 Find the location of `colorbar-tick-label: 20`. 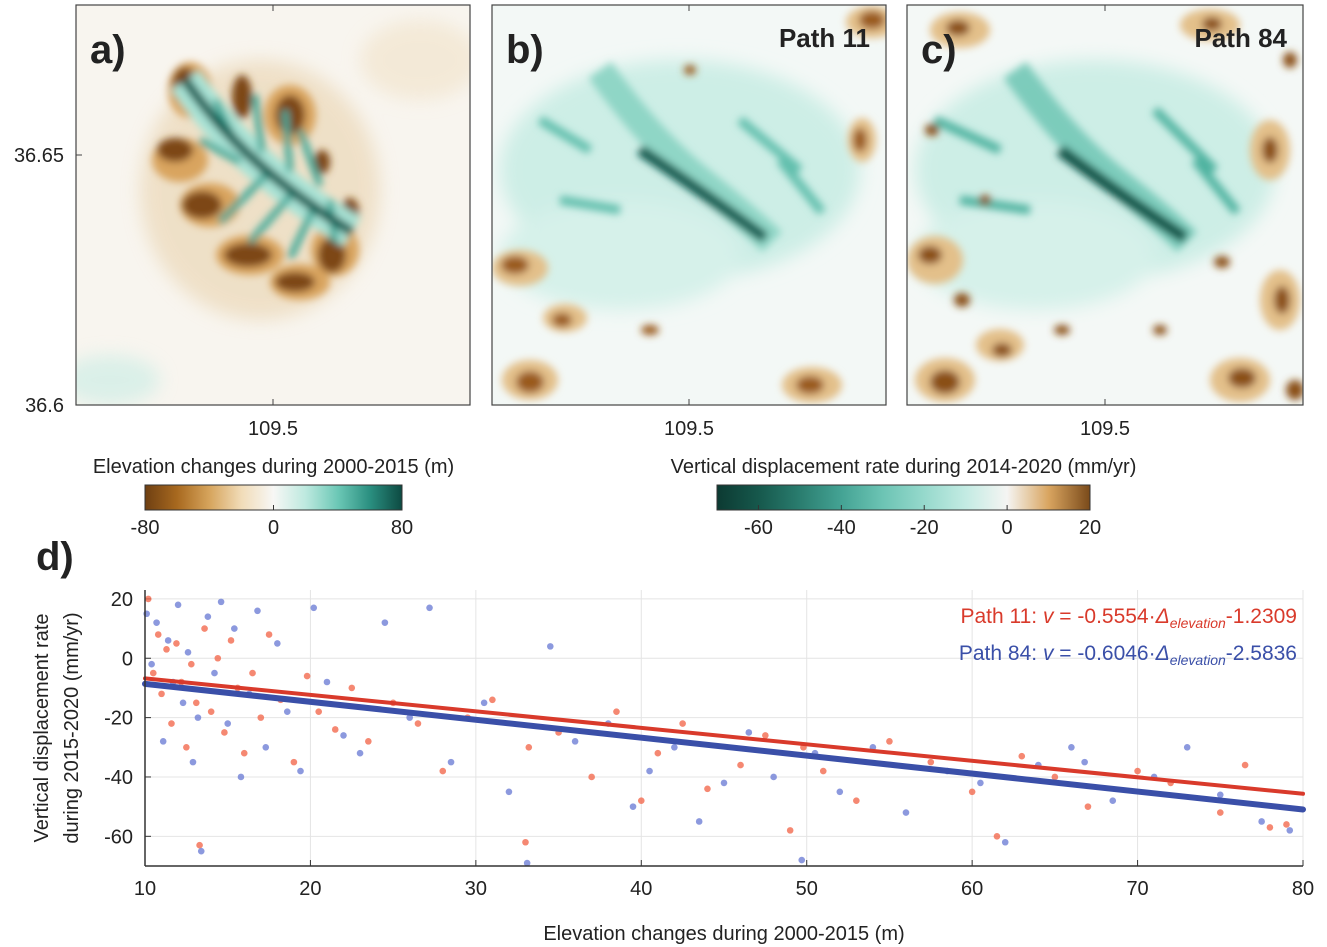

colorbar-tick-label: 20 is located at coordinates (1090, 528).